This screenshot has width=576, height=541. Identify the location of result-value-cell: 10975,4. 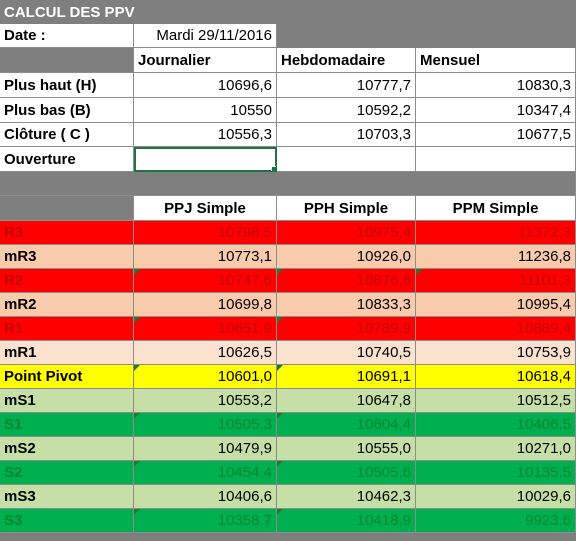
(346, 233).